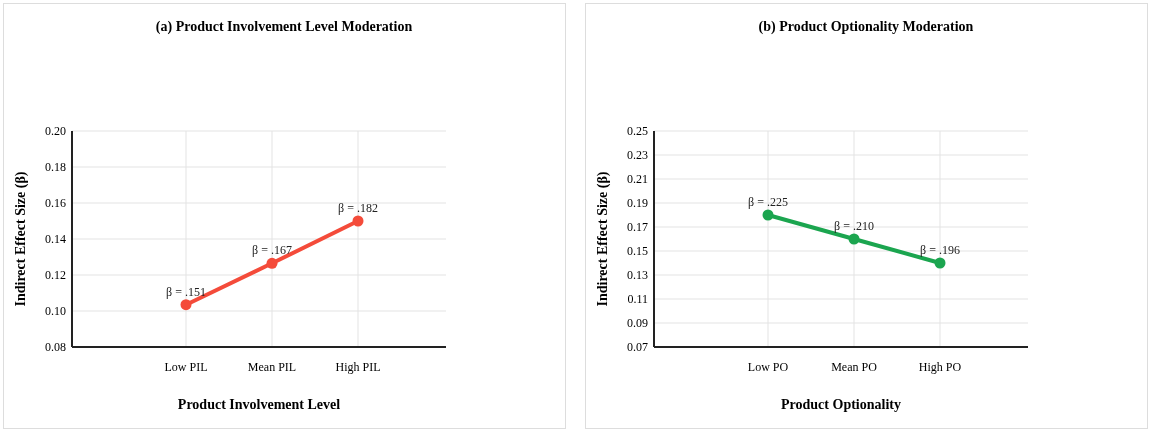 The height and width of the screenshot is (431, 1150). I want to click on y-tick-label: 0.17, so click(637, 227).